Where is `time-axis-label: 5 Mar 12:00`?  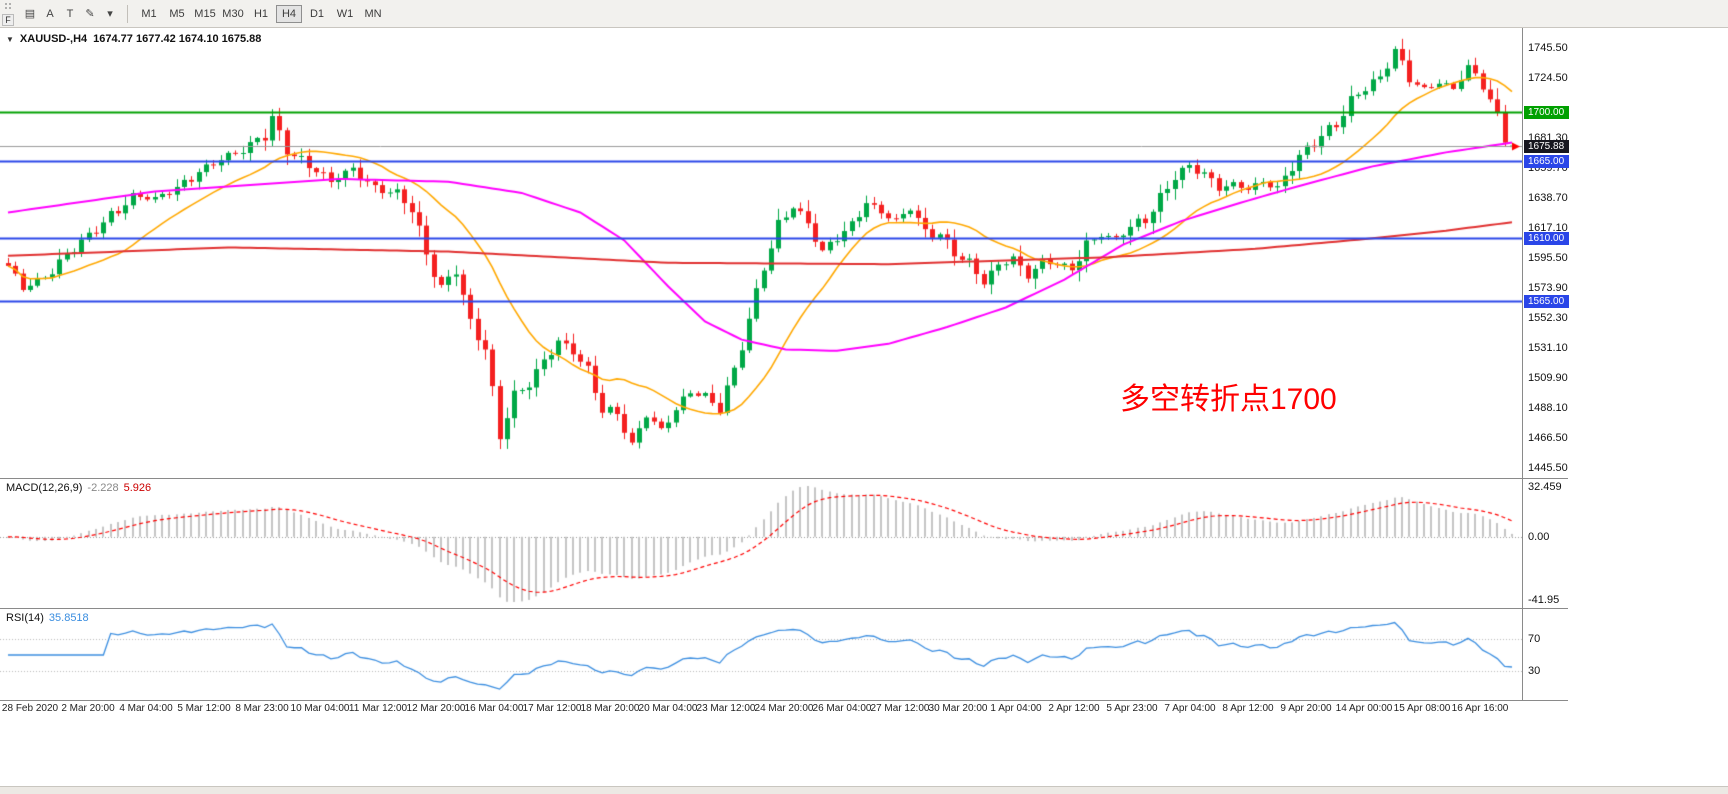 time-axis-label: 5 Mar 12:00 is located at coordinates (204, 708).